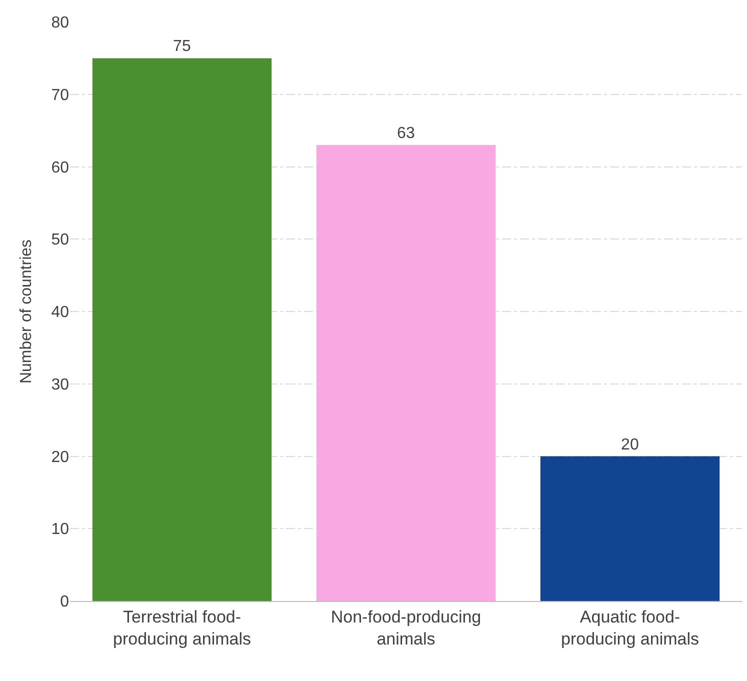 Image resolution: width=747 pixels, height=681 pixels. Describe the element at coordinates (406, 627) in the screenshot. I see `x-tick-label: Non-food-producing animals` at that location.